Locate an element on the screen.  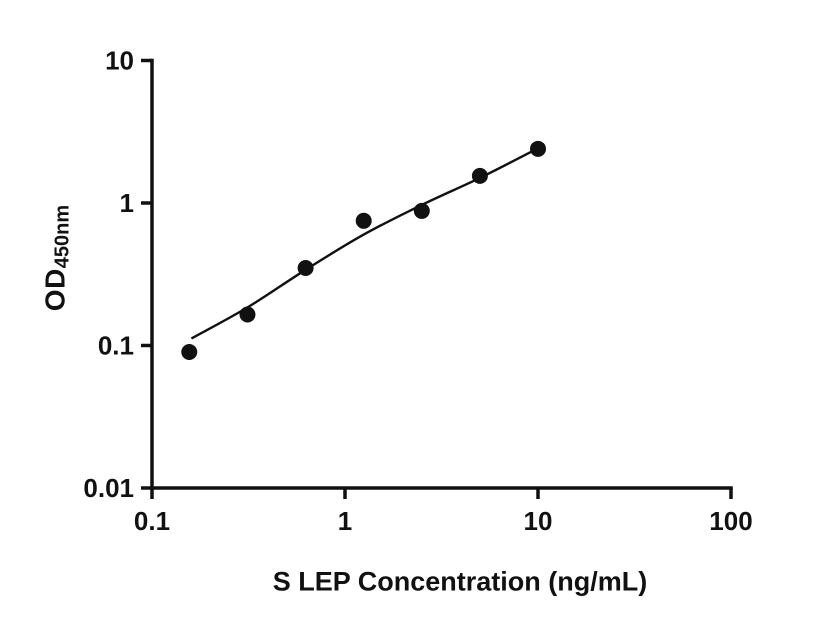
x-axis-title: S LEP Concentration (ng/mL) is located at coordinates (460, 581).